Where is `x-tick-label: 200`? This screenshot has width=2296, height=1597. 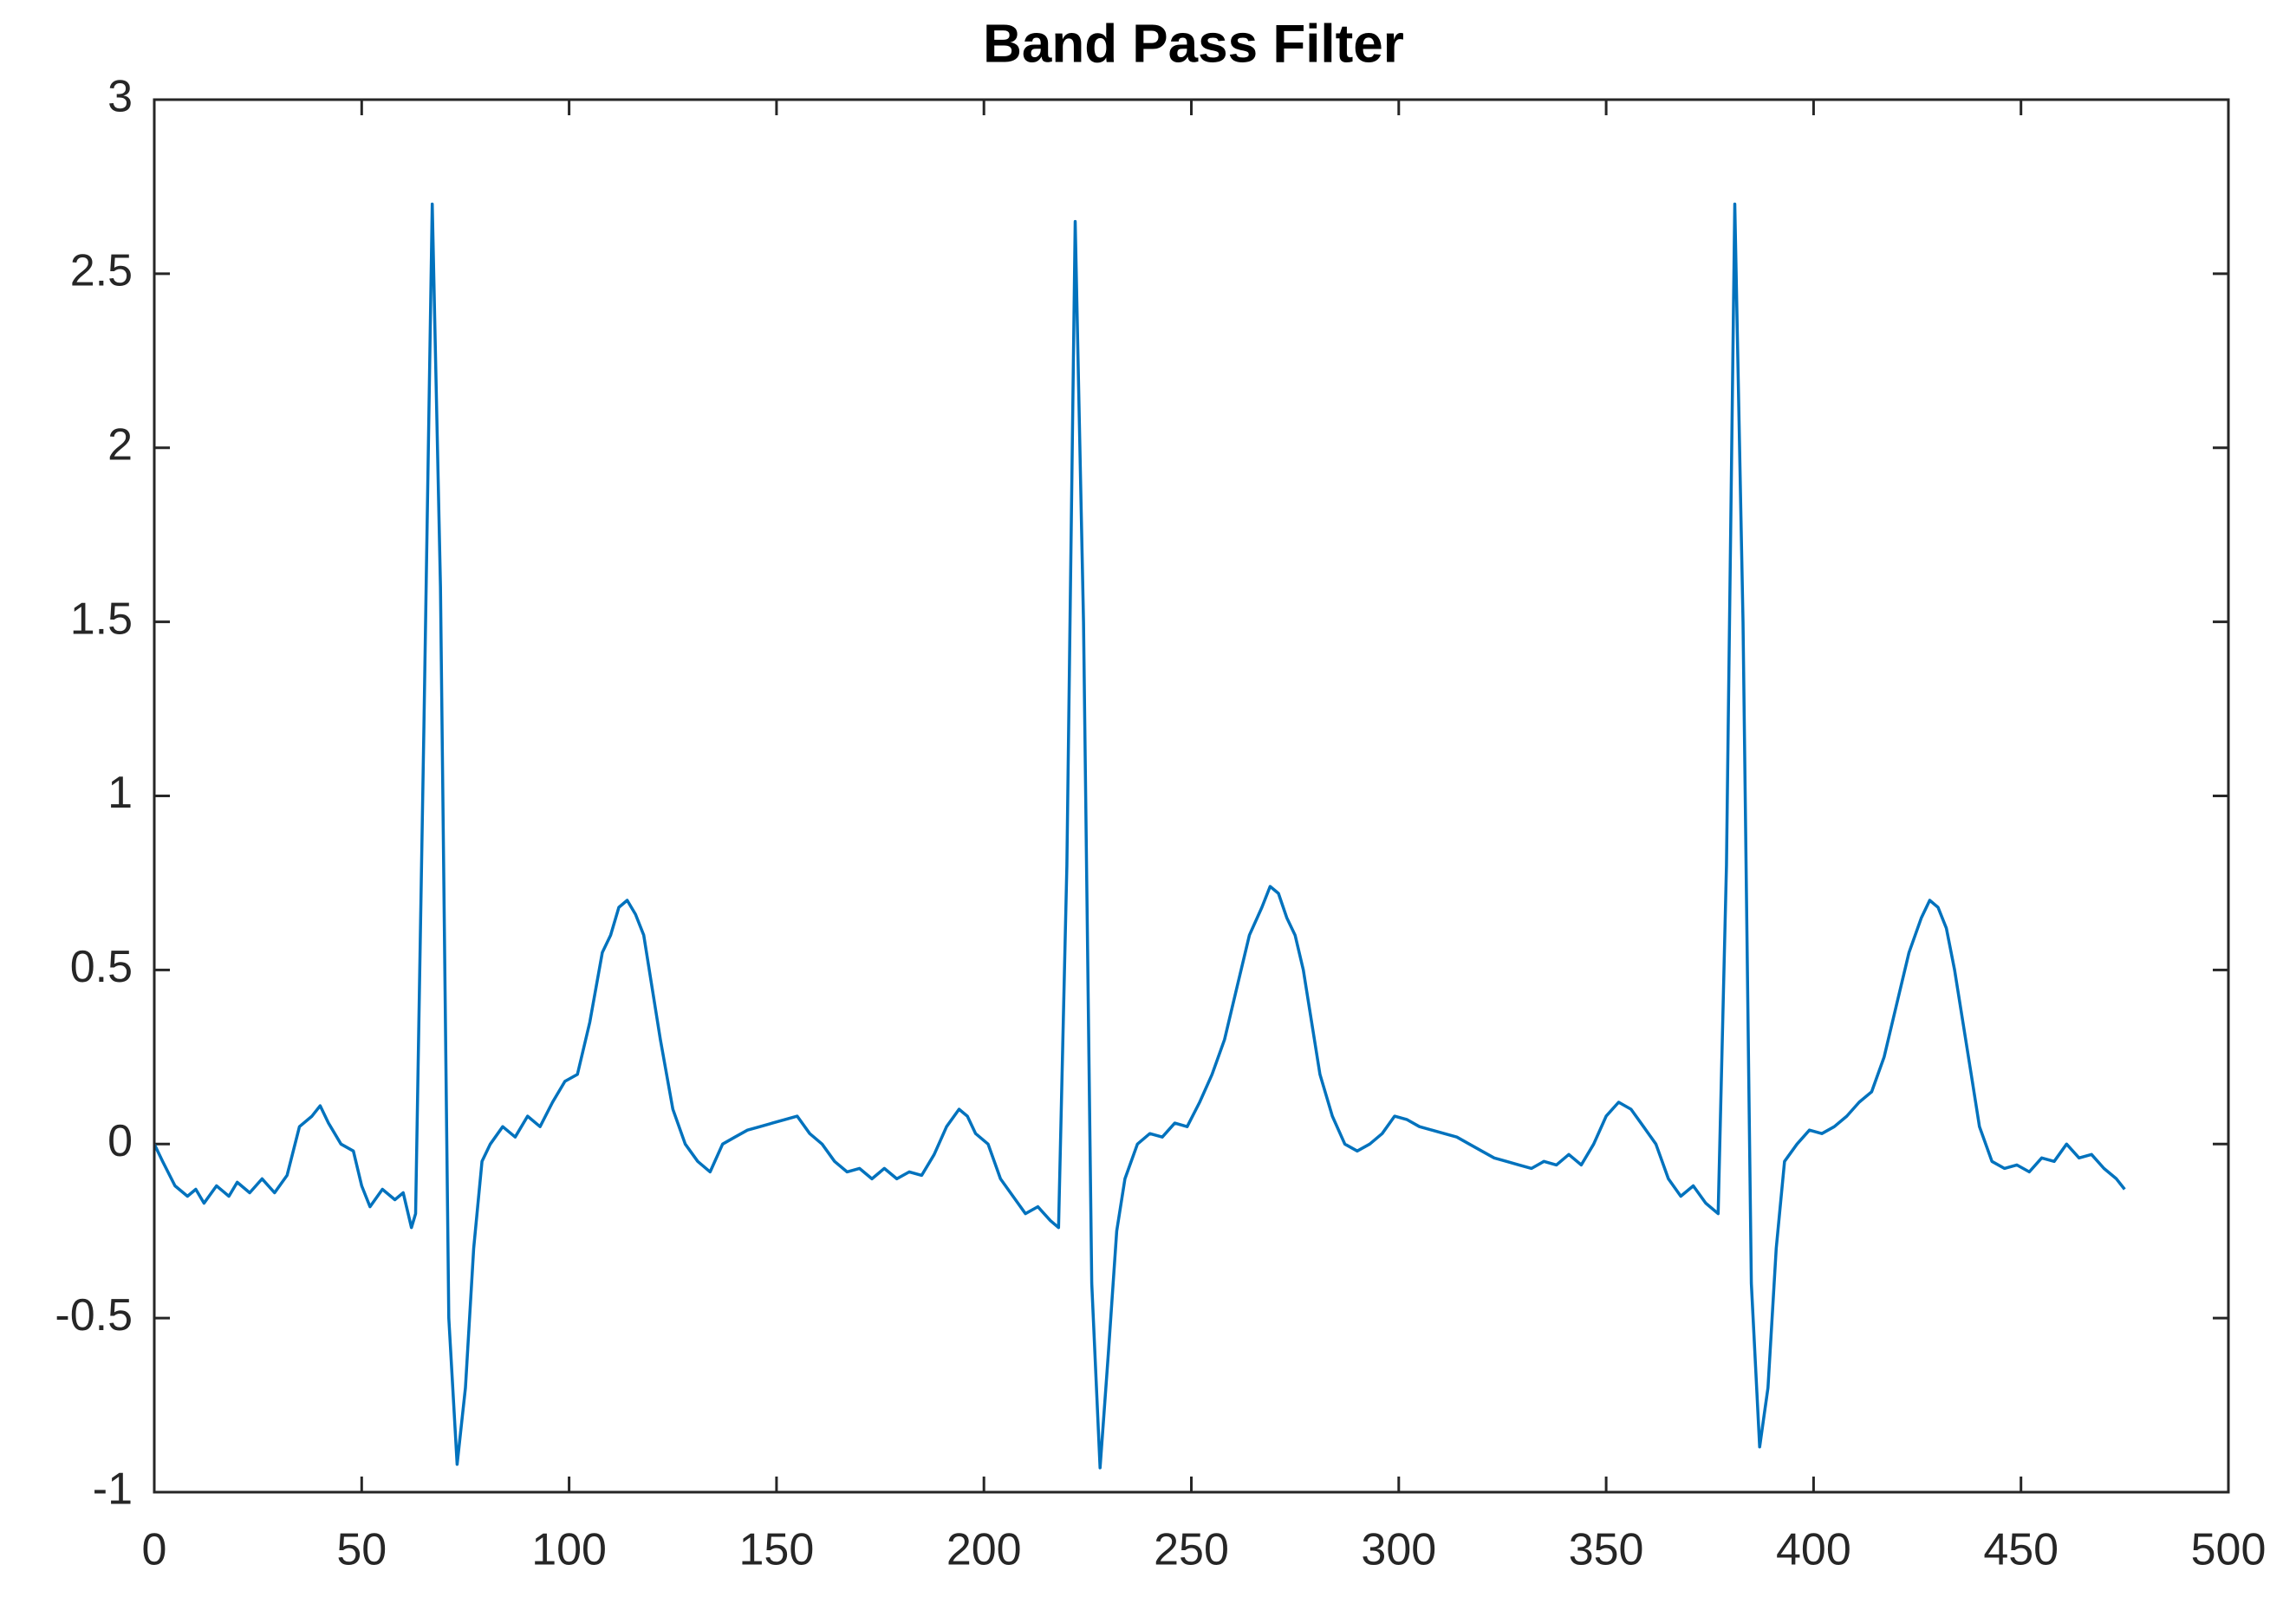
x-tick-label: 200 is located at coordinates (984, 1550).